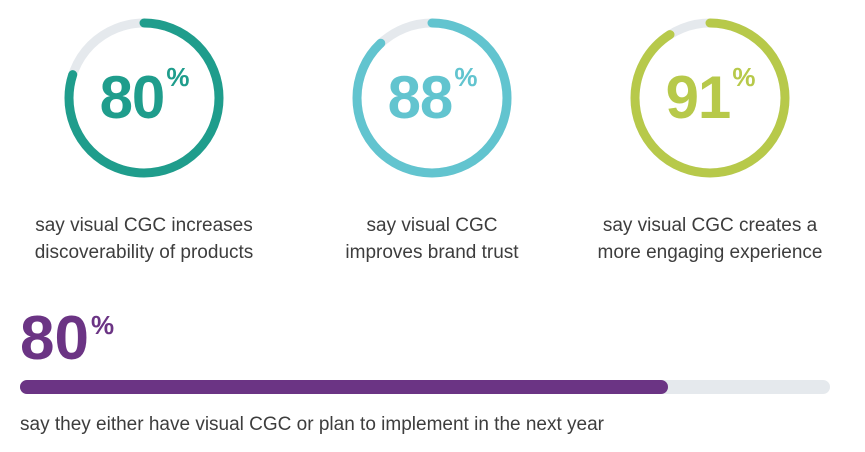 Image resolution: width=865 pixels, height=452 pixels. Describe the element at coordinates (698, 97) in the screenshot. I see `donut-value-number: 91` at that location.